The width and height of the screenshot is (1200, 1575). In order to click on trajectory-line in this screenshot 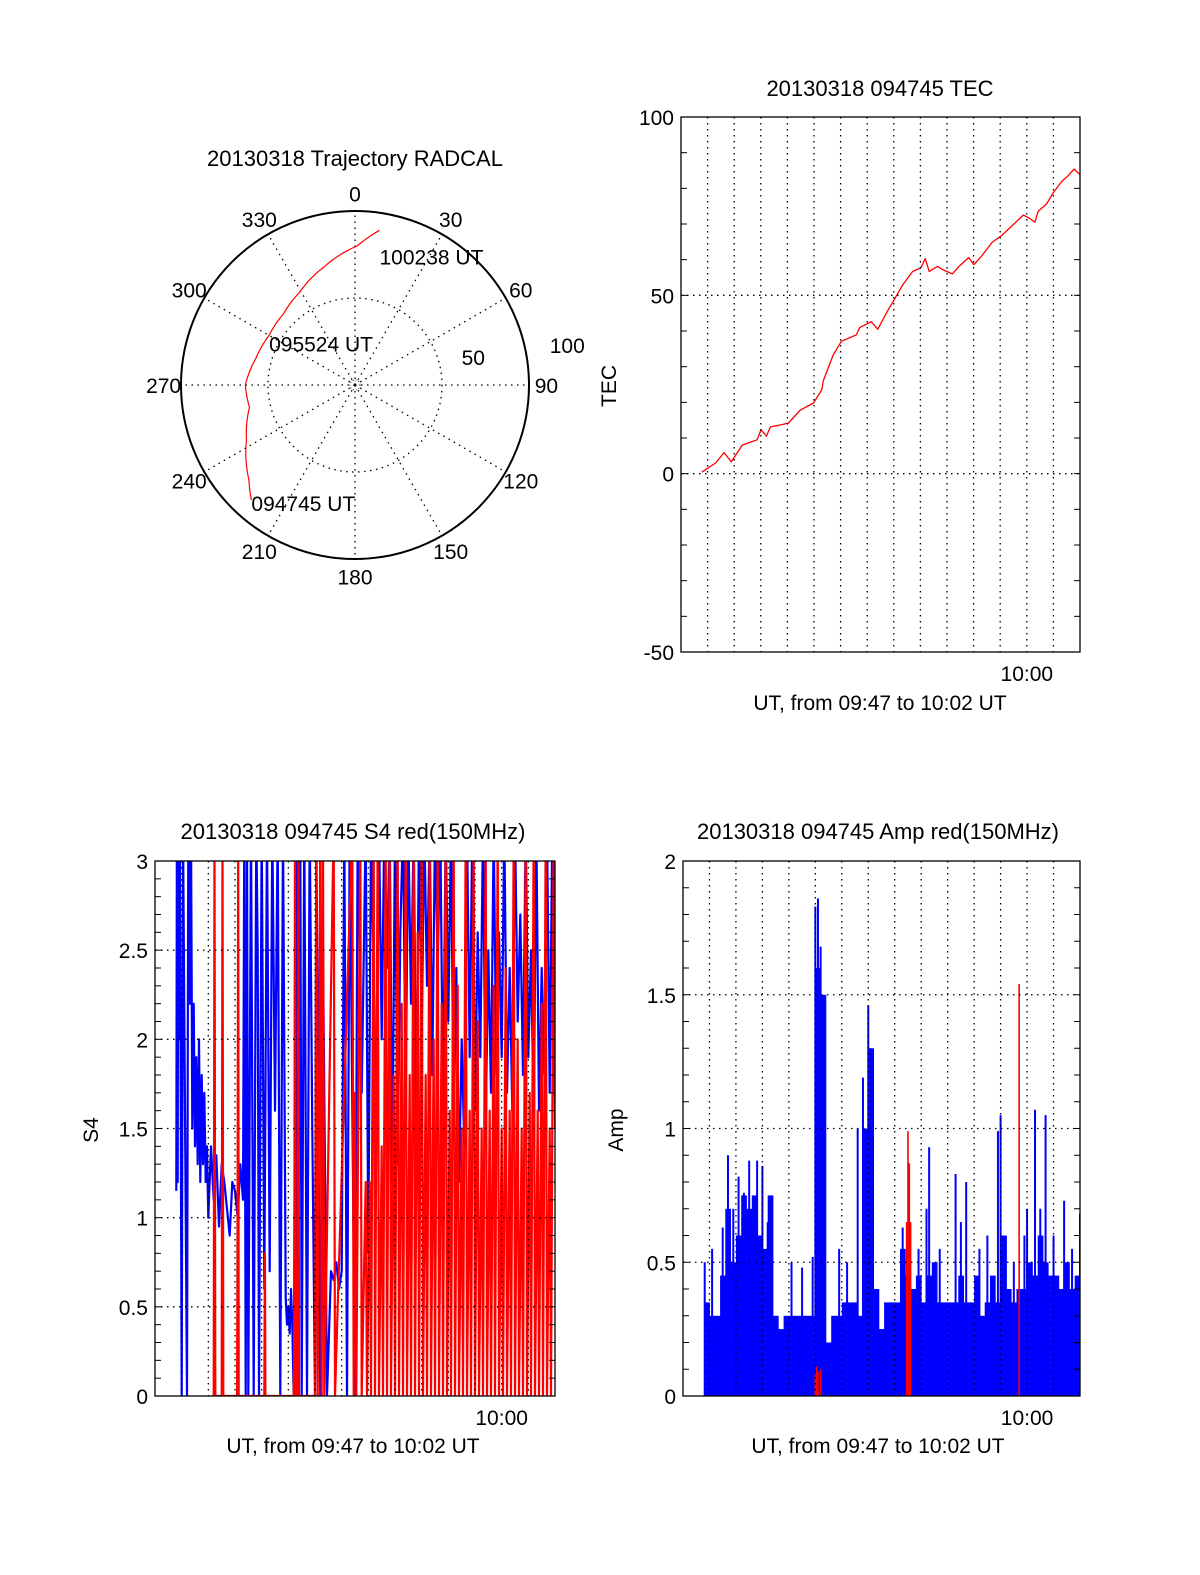, I will do `click(312, 365)`.